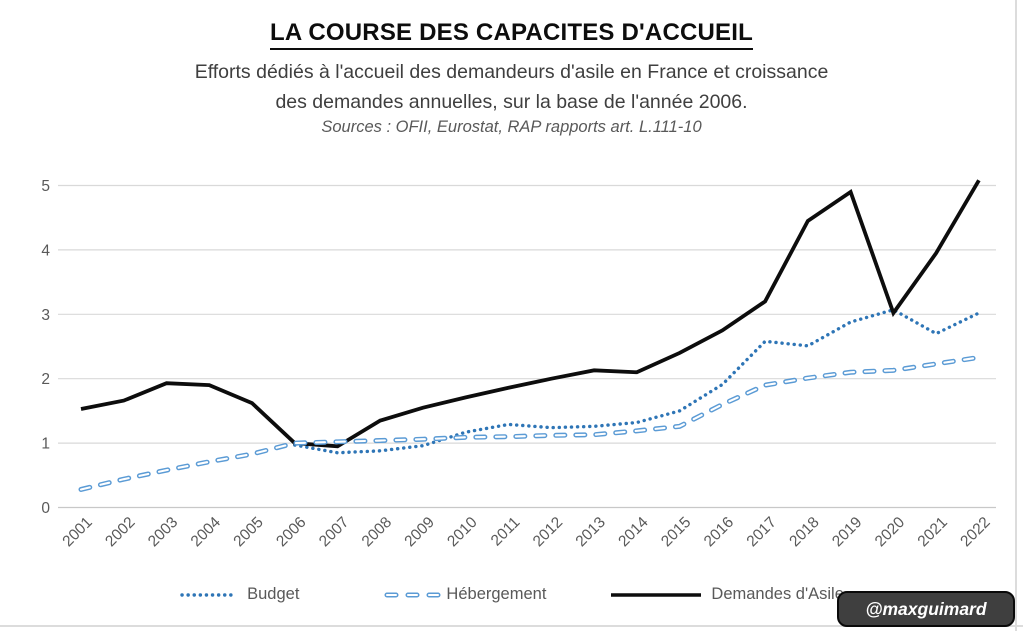 This screenshot has width=1023, height=631. Describe the element at coordinates (206, 532) in the screenshot. I see `x-tick-label: 2004` at that location.